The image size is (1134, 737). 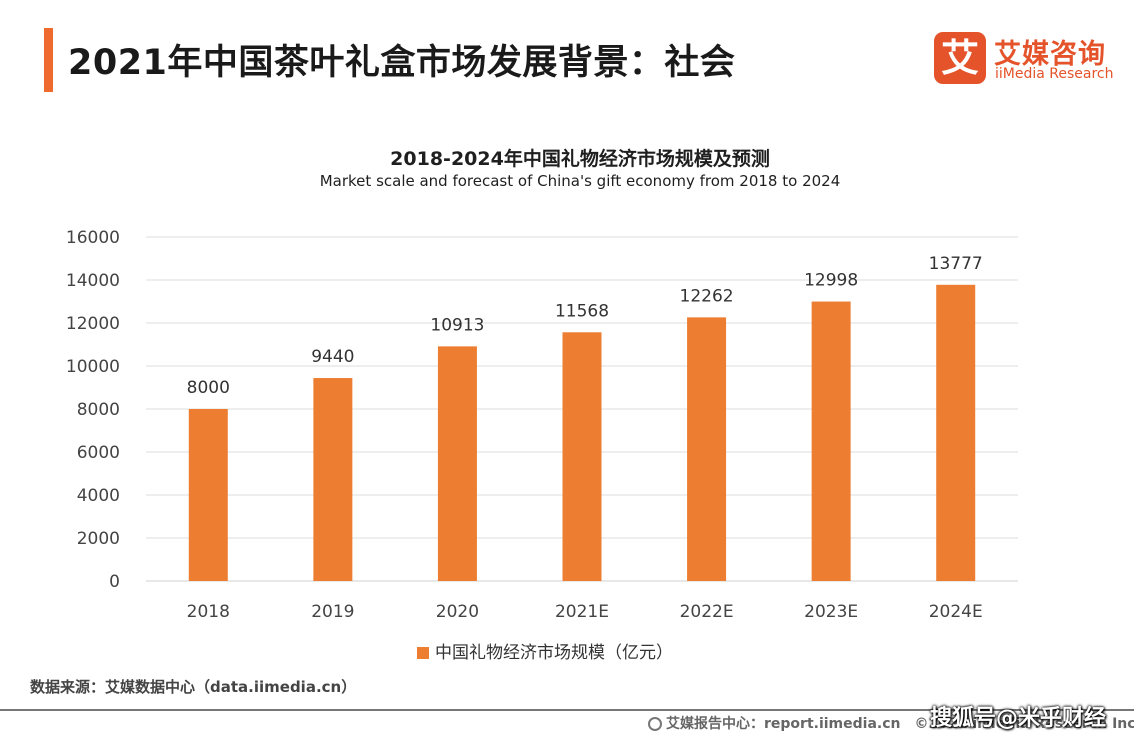 I want to click on y-tick-label: 8000, so click(x=98, y=410).